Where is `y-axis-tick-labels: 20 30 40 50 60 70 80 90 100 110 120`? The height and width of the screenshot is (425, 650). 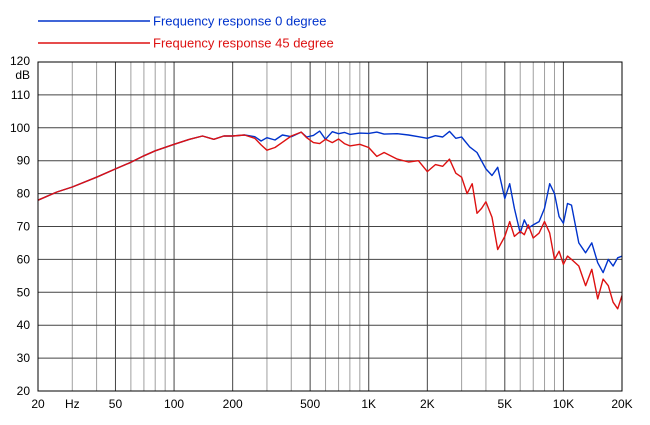 y-axis-tick-labels: 20 30 40 50 60 70 80 90 100 110 120 is located at coordinates (20, 226).